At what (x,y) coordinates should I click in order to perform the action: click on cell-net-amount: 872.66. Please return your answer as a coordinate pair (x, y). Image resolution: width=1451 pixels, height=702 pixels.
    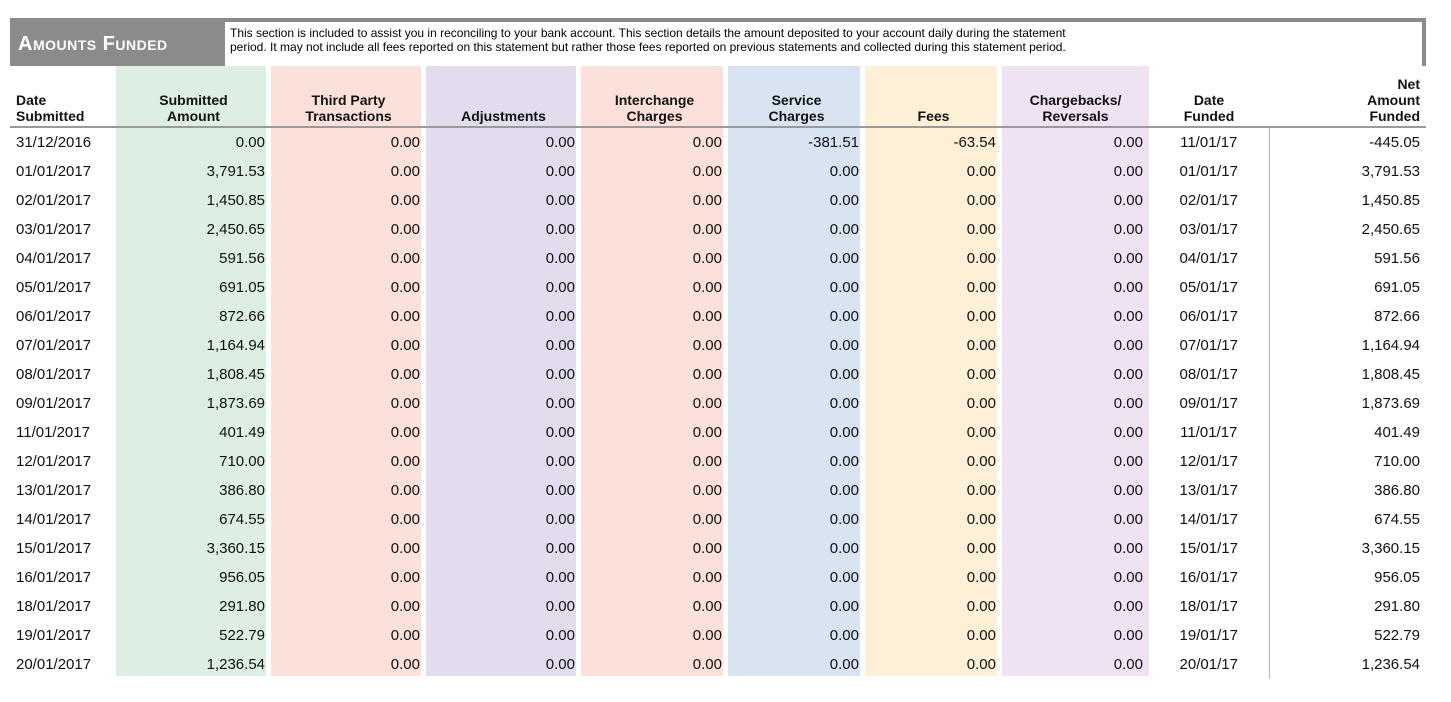
    Looking at the image, I should click on (1347, 316).